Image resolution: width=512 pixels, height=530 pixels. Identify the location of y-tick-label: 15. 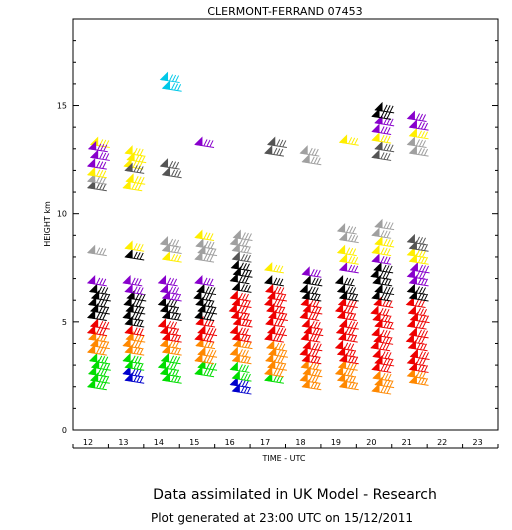
(62, 106).